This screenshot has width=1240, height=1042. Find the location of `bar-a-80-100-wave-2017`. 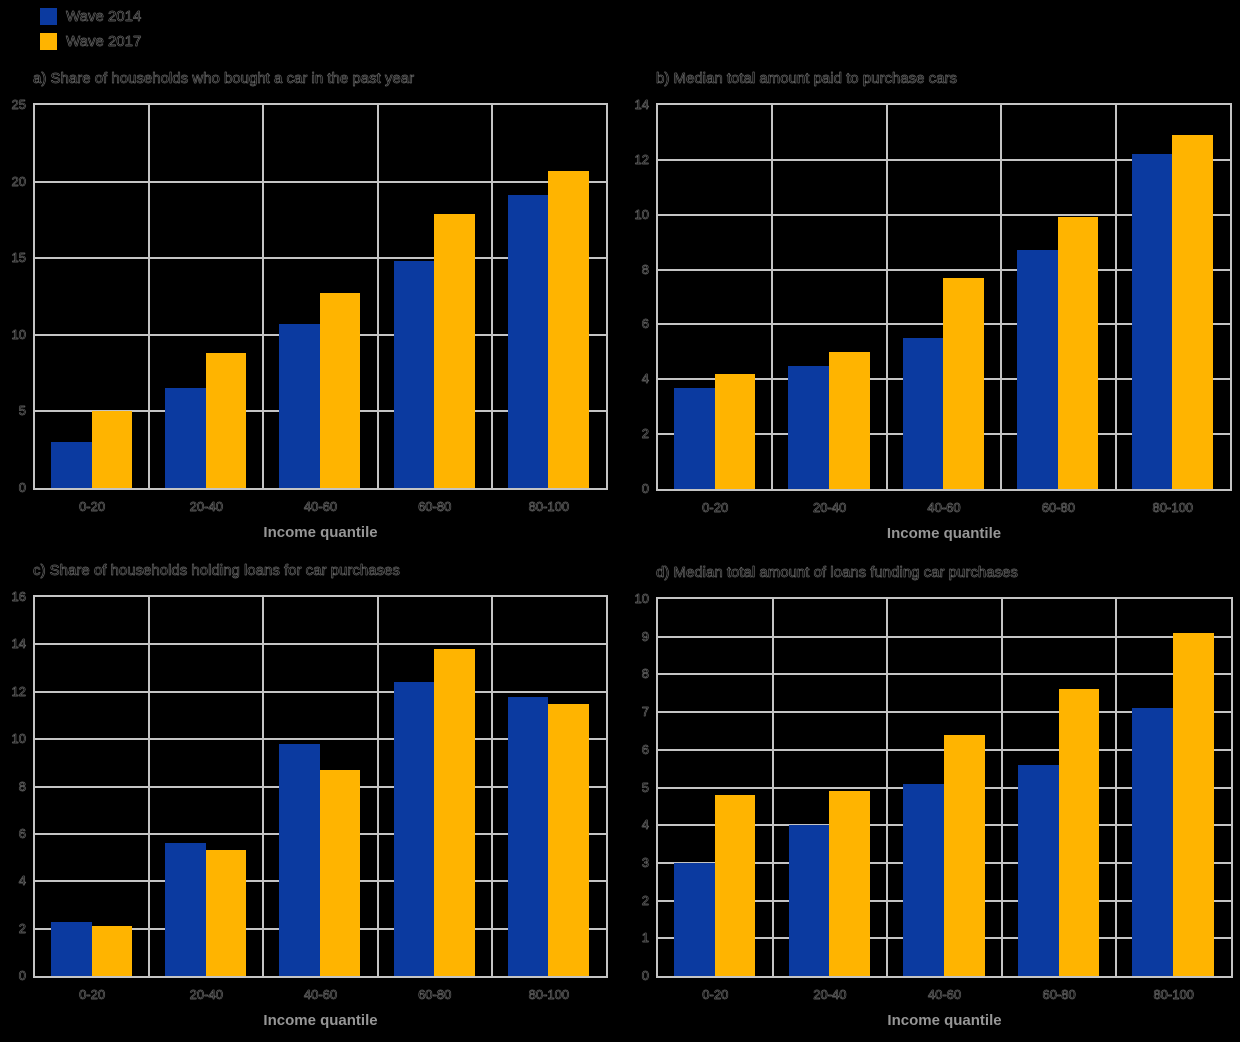

bar-a-80-100-wave-2017 is located at coordinates (568, 329).